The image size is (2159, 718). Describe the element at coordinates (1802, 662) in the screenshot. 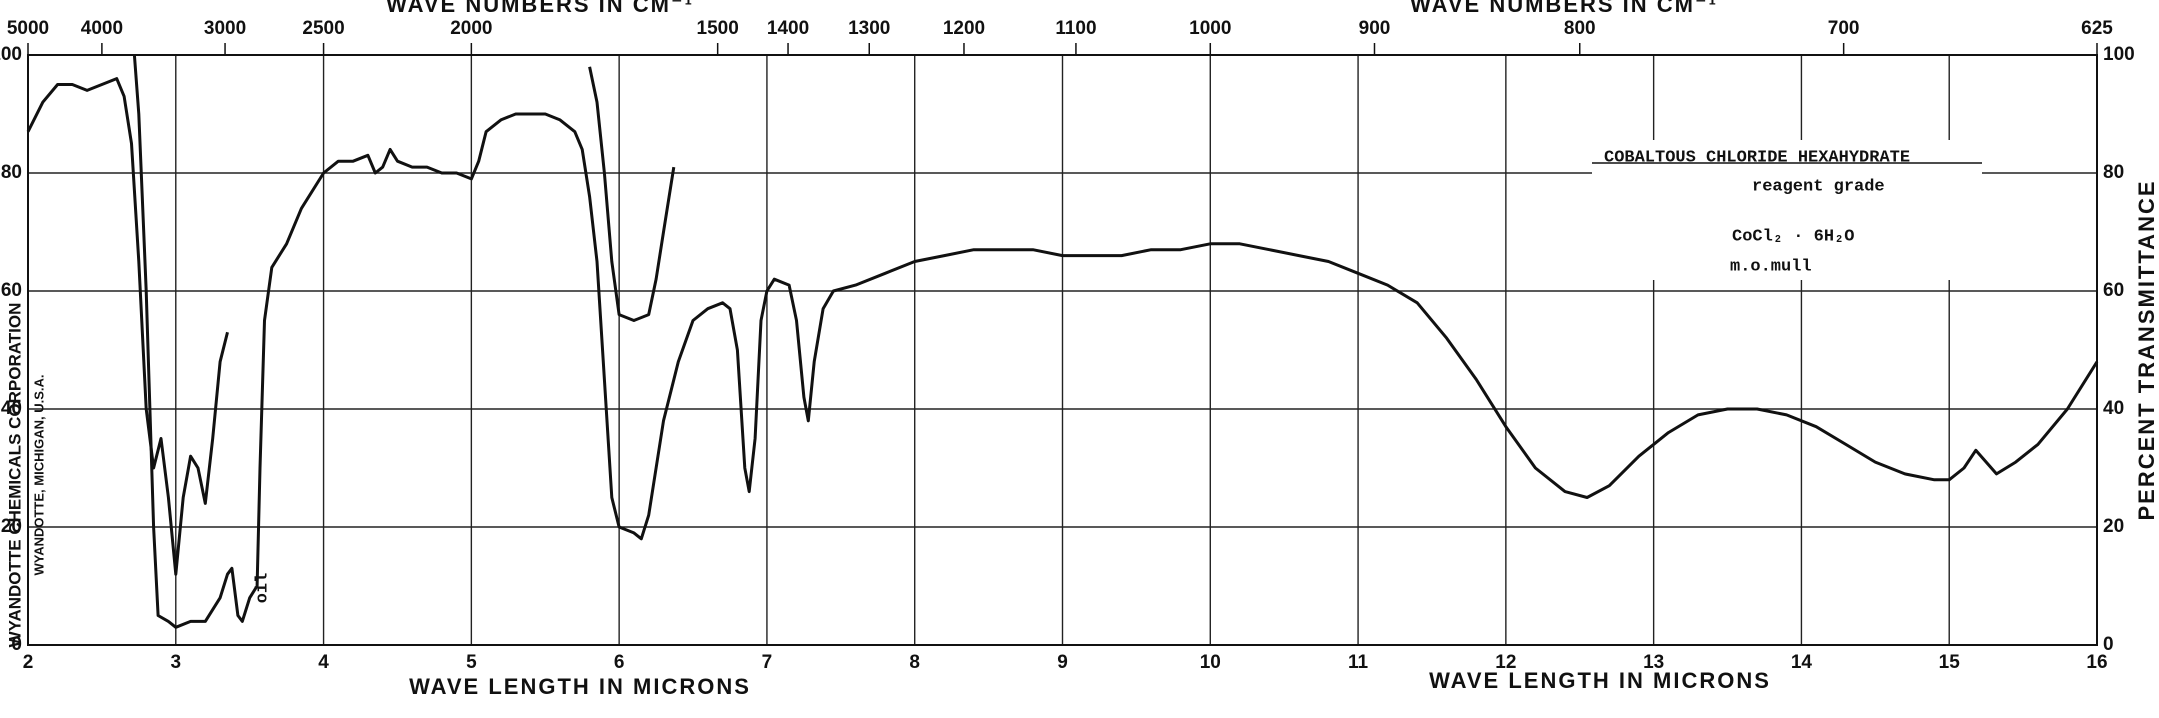

I see `x-tick-label: 14` at that location.